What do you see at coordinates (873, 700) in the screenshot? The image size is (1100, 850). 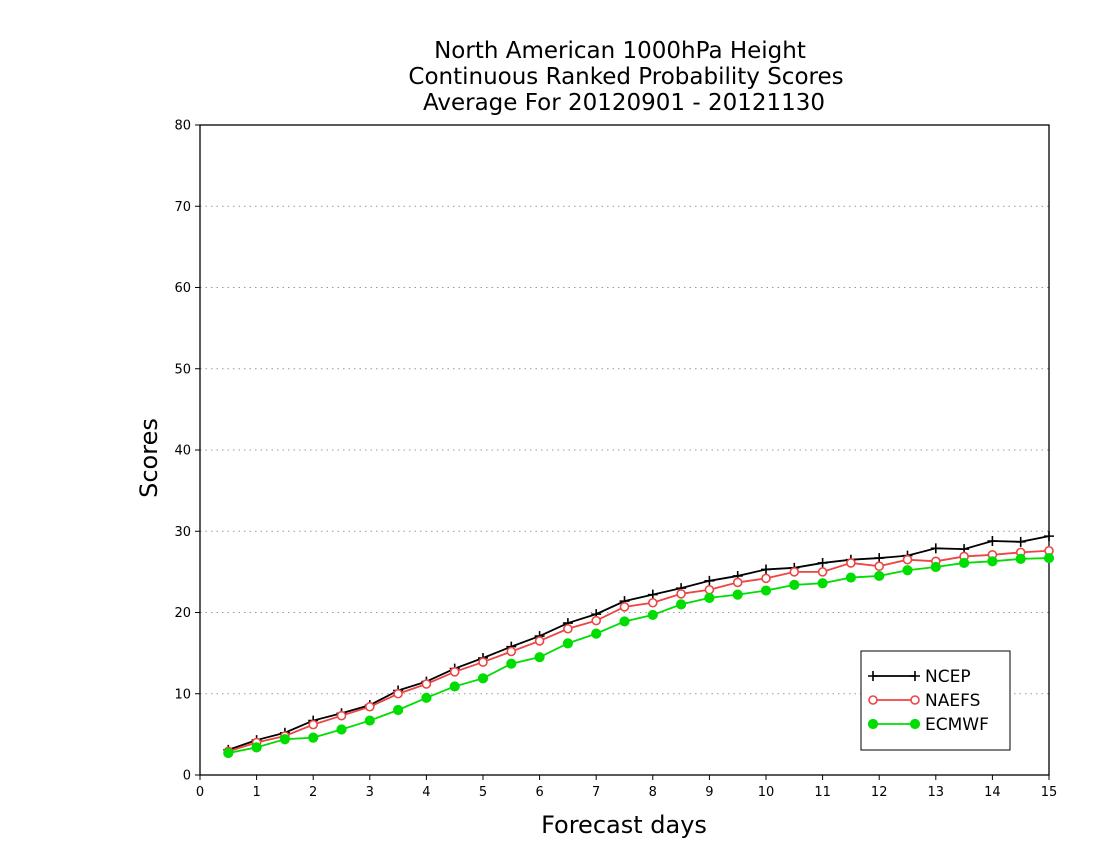 I see `legend-marker-left-naefs` at bounding box center [873, 700].